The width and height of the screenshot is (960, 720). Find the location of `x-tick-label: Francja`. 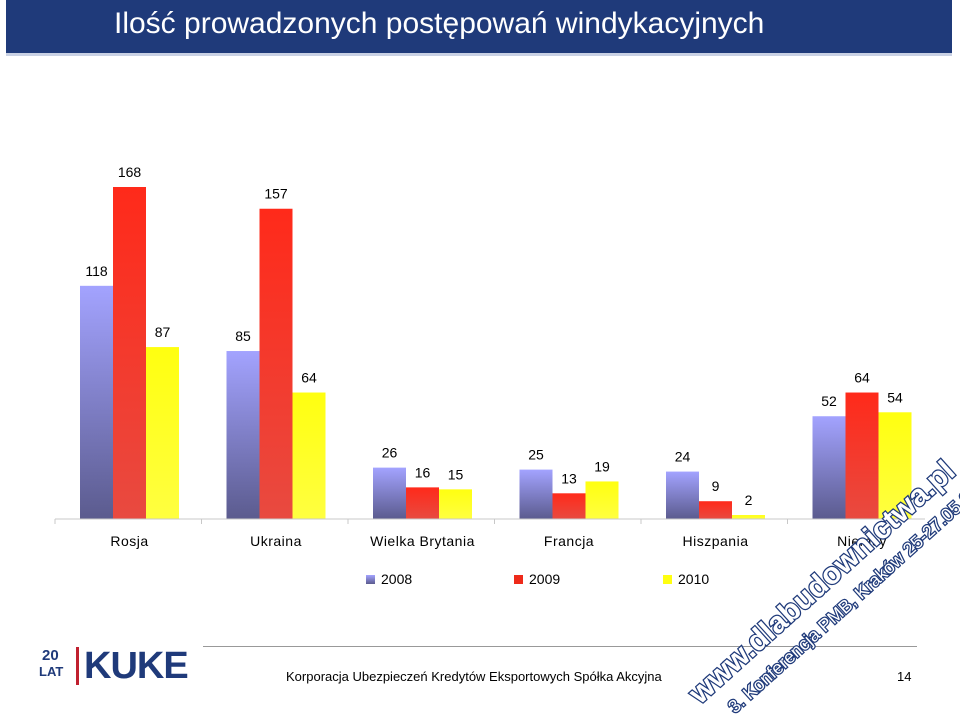

x-tick-label: Francja is located at coordinates (569, 541).